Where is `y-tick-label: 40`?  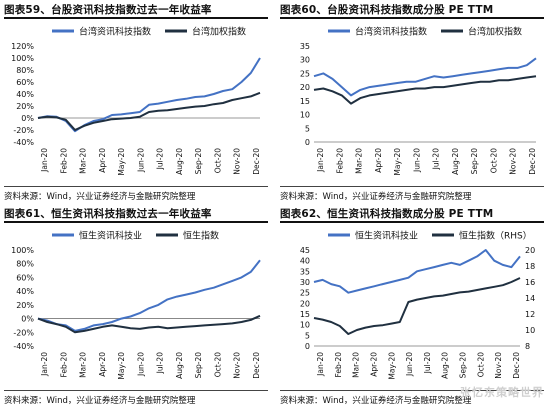
y-tick-label: 40 is located at coordinates (305, 261).